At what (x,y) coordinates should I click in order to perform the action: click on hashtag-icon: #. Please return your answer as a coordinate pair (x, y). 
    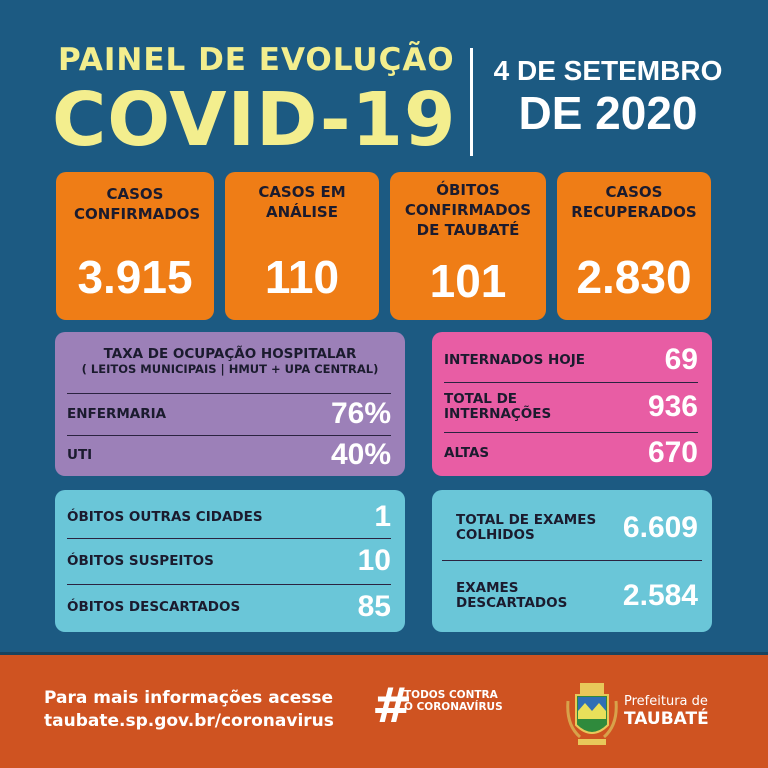
    Looking at the image, I should click on (392, 706).